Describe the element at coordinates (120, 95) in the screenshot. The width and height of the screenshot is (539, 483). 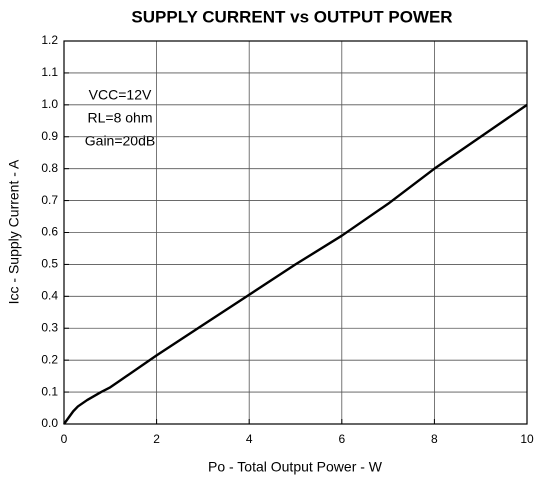
I see `annotation: VCC=12V` at that location.